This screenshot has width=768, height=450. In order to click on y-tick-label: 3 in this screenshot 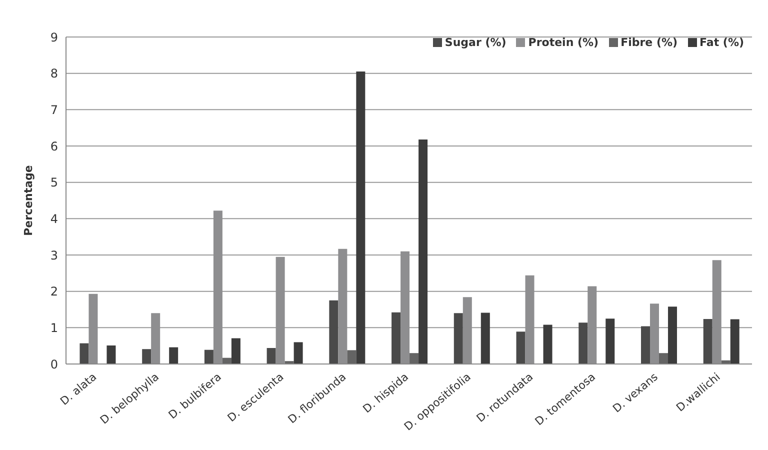, I will do `click(54, 255)`.